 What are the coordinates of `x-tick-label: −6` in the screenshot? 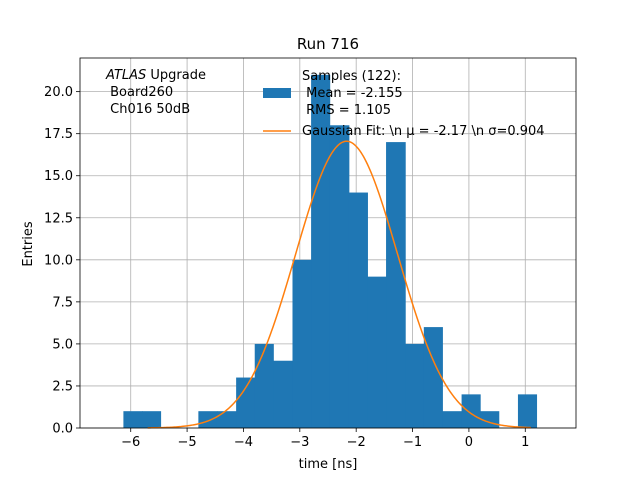 It's located at (130, 442).